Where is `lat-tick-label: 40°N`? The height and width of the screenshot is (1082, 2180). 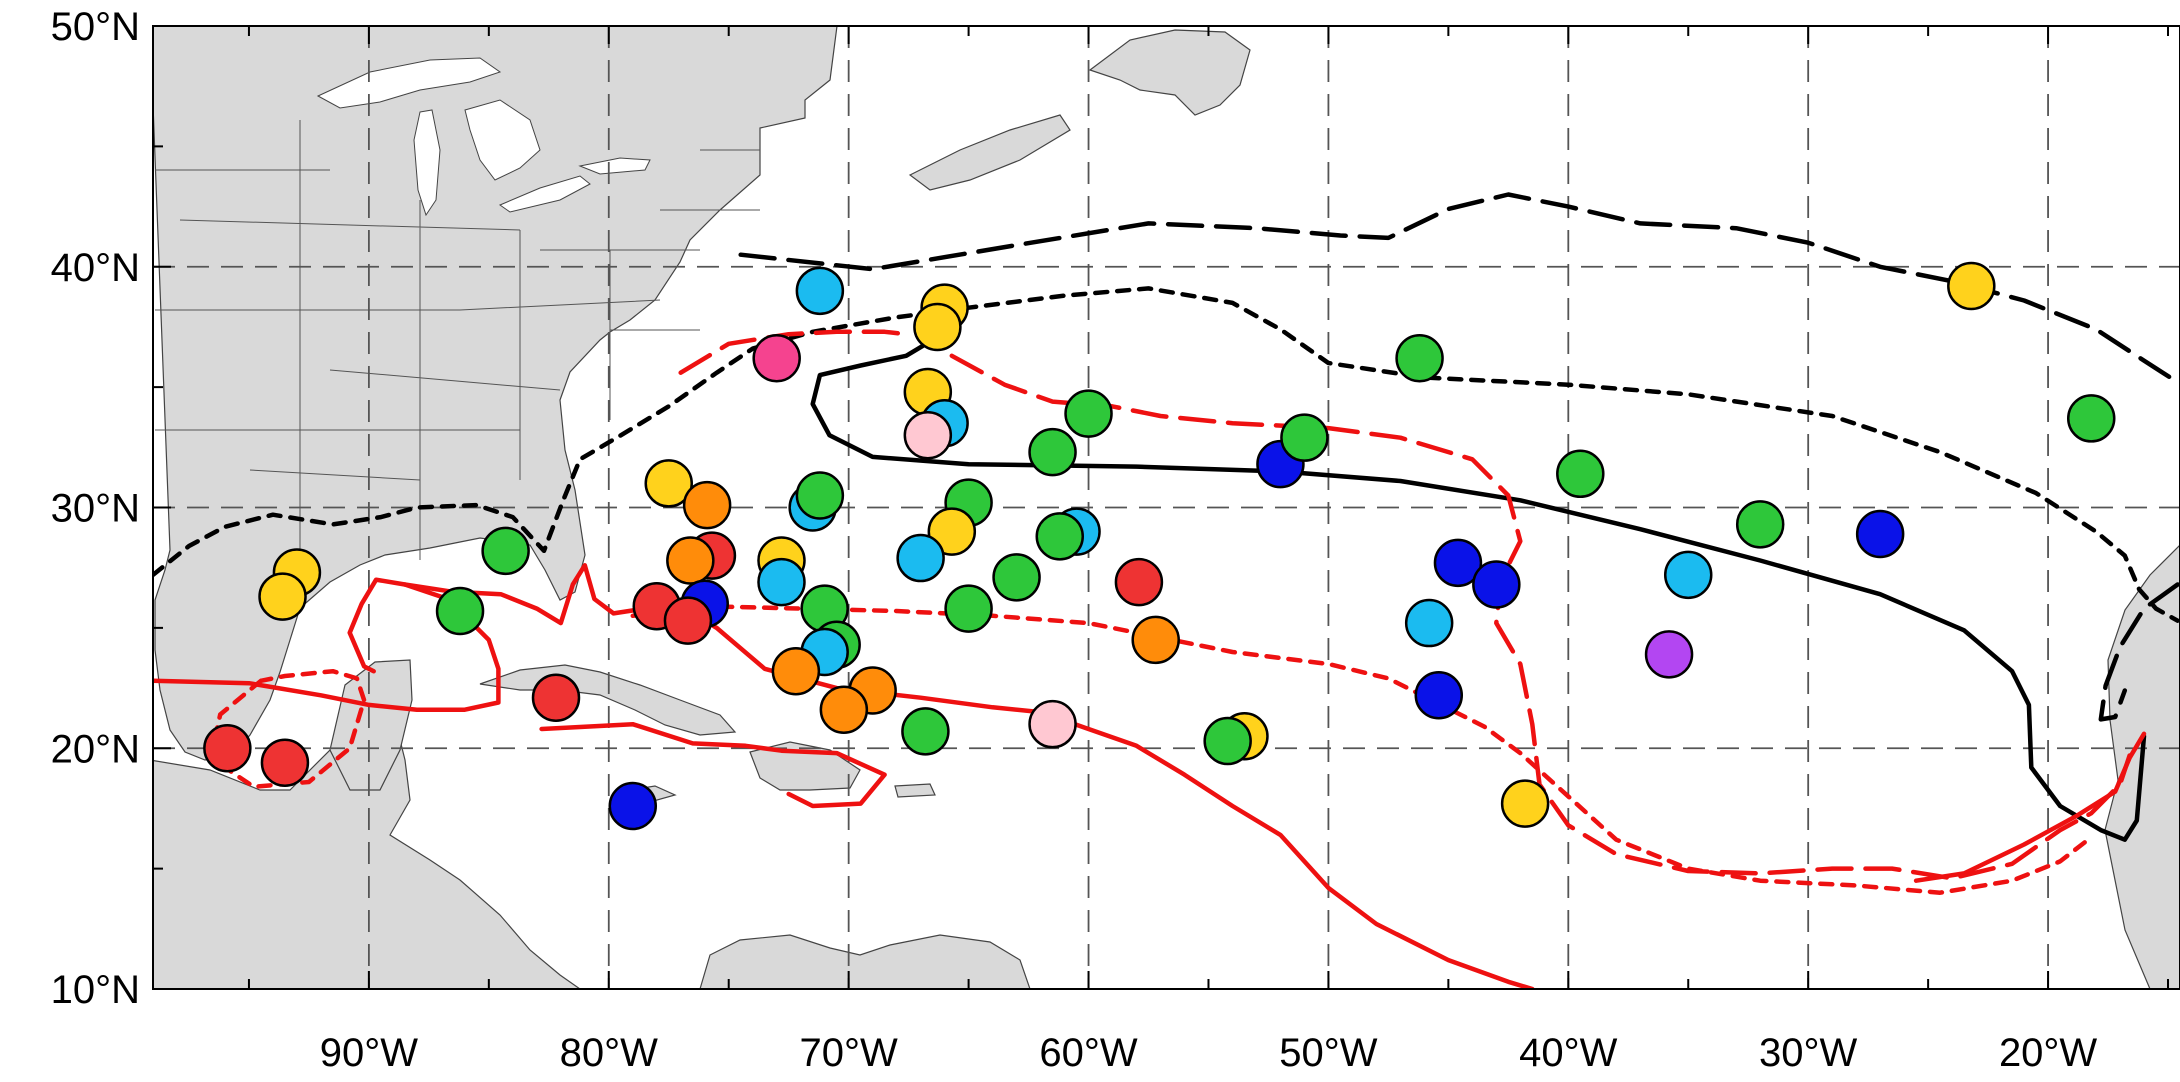 lat-tick-label: 40°N is located at coordinates (95, 268).